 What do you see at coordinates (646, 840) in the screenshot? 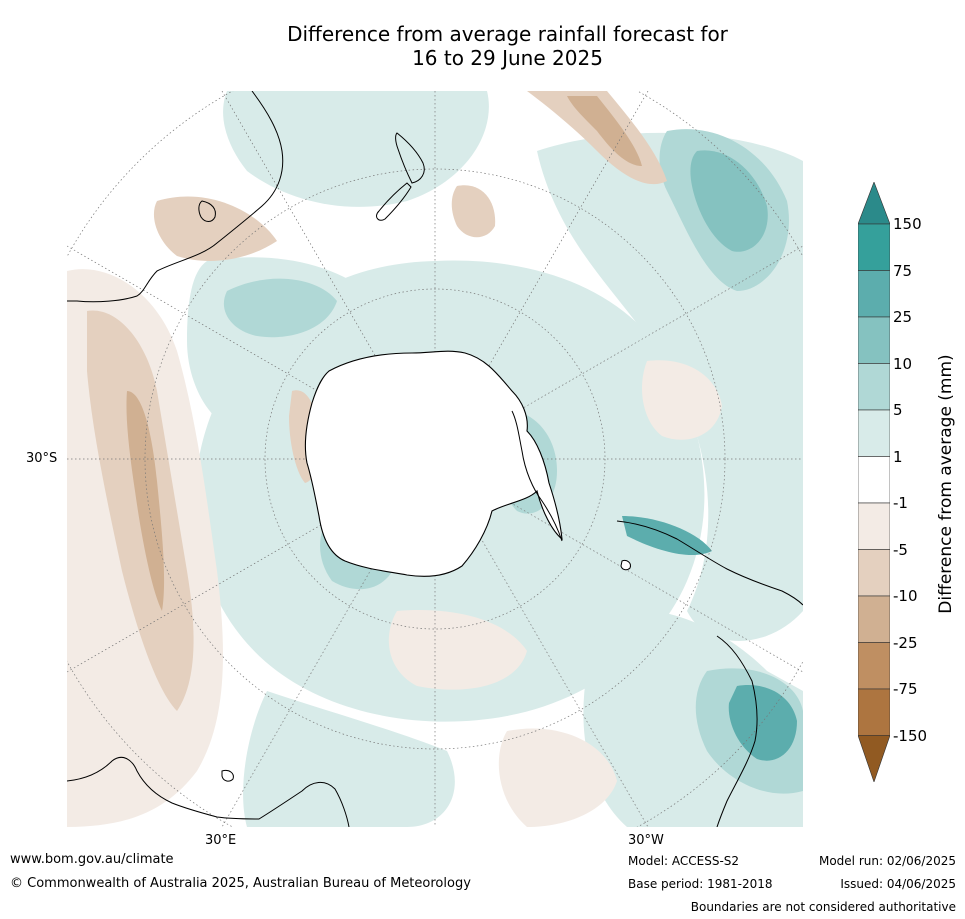
I see `longitude-label-right: 30°W` at bounding box center [646, 840].